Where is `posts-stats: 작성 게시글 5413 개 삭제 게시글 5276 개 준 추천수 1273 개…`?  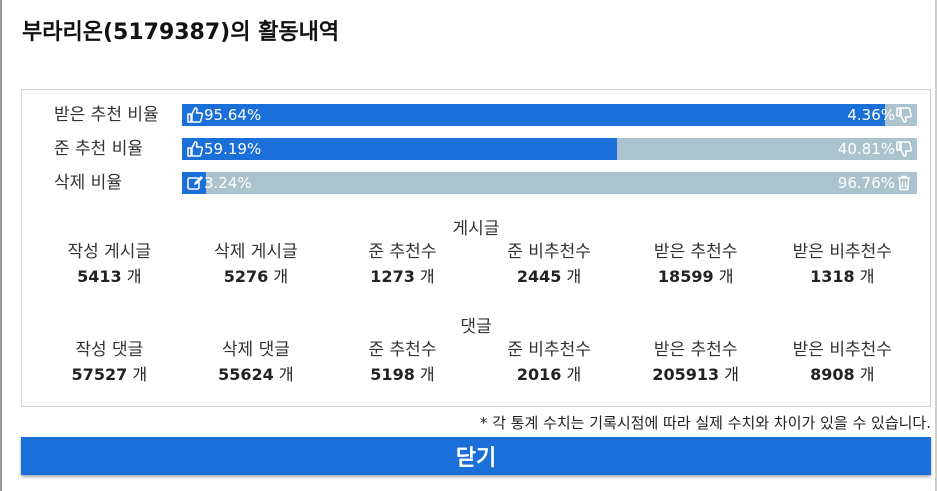
posts-stats: 작성 게시글 5413 개 삭제 게시글 5276 개 준 추천수 1273 개… is located at coordinates (476, 265).